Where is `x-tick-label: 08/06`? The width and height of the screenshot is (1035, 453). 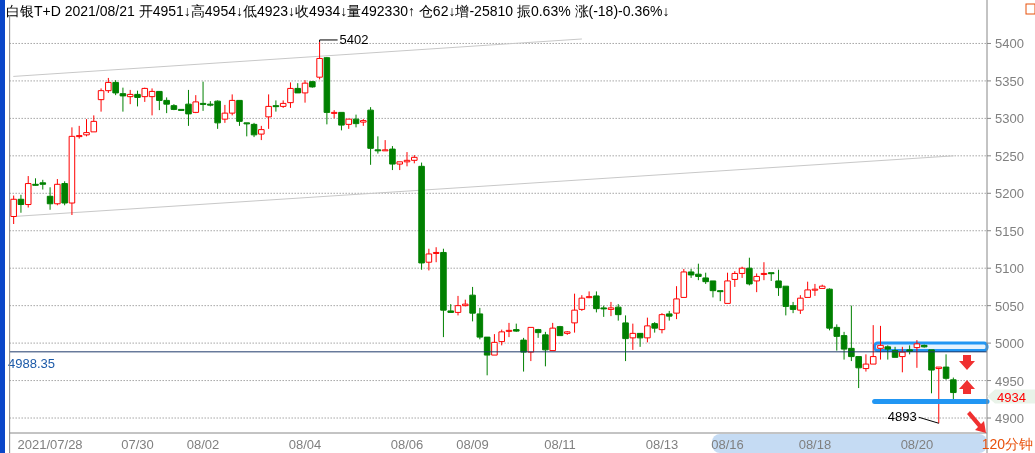 x-tick-label: 08/06 is located at coordinates (407, 444).